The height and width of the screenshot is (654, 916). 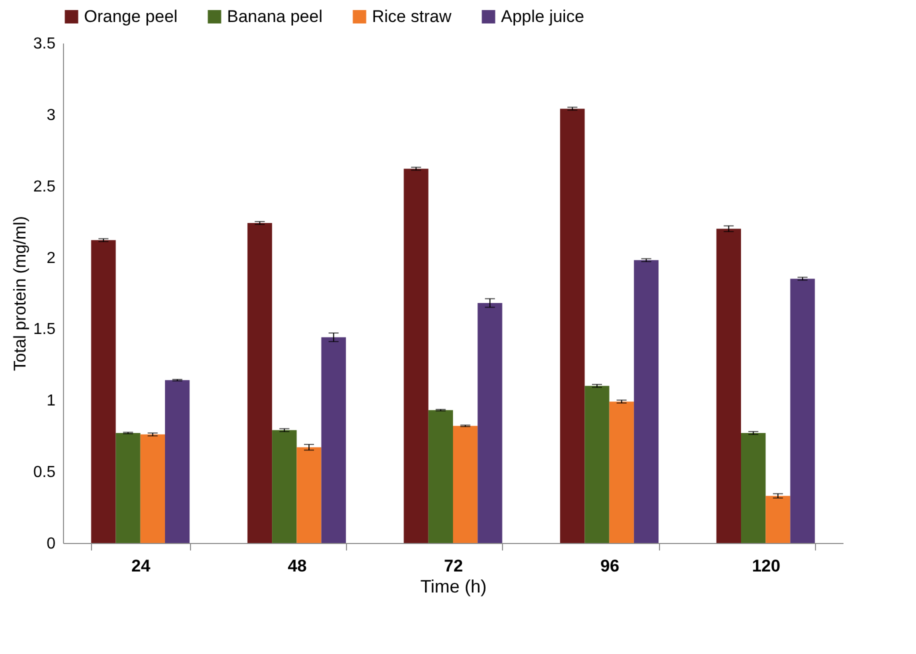 I want to click on y-tick-label: 3, so click(x=51, y=115).